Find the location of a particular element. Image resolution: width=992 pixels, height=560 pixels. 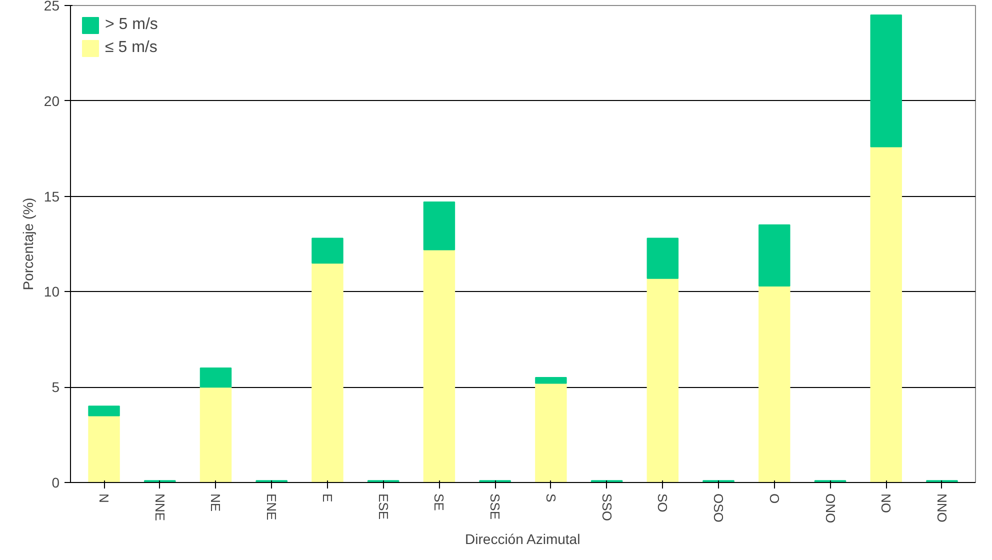

x-tick-label: N is located at coordinates (104, 498).